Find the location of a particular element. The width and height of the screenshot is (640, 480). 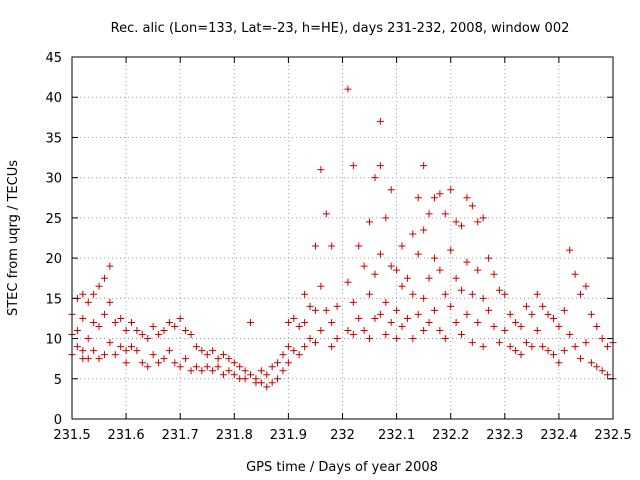

y-tick-label: 45 is located at coordinates (53, 58).